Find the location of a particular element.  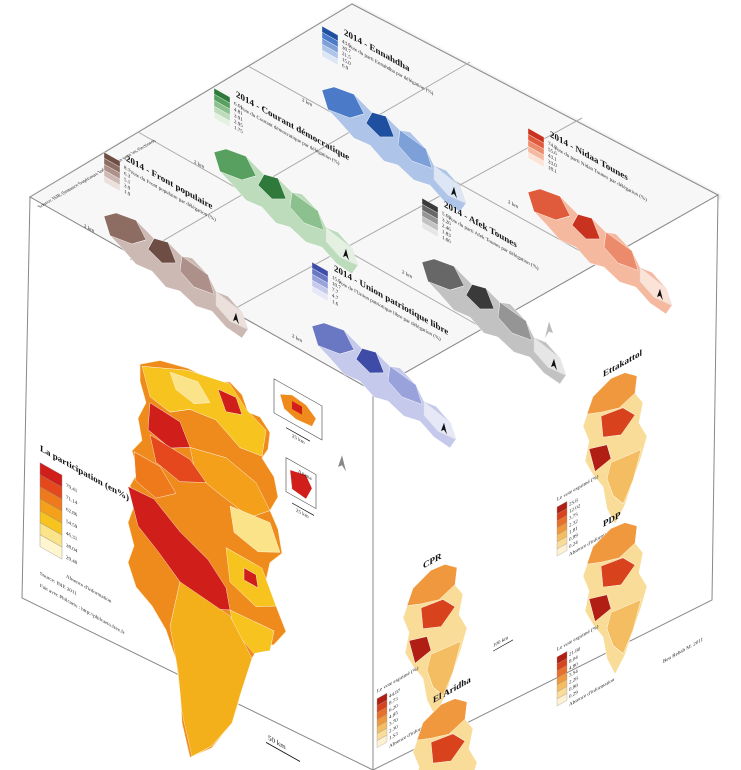

right-legend-value: 0.24 is located at coordinates (573, 544).